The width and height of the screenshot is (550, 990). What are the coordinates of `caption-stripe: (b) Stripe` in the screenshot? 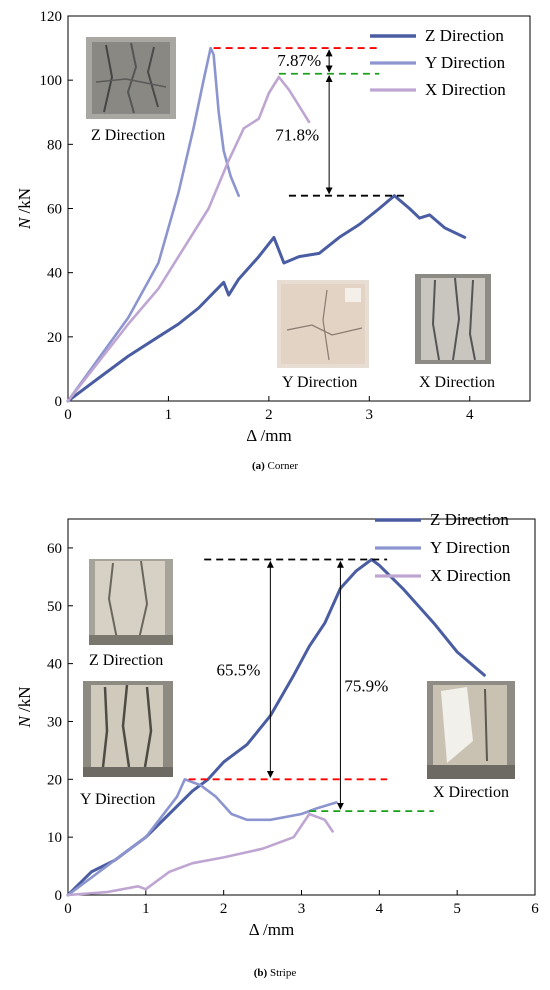 It's located at (275, 973).